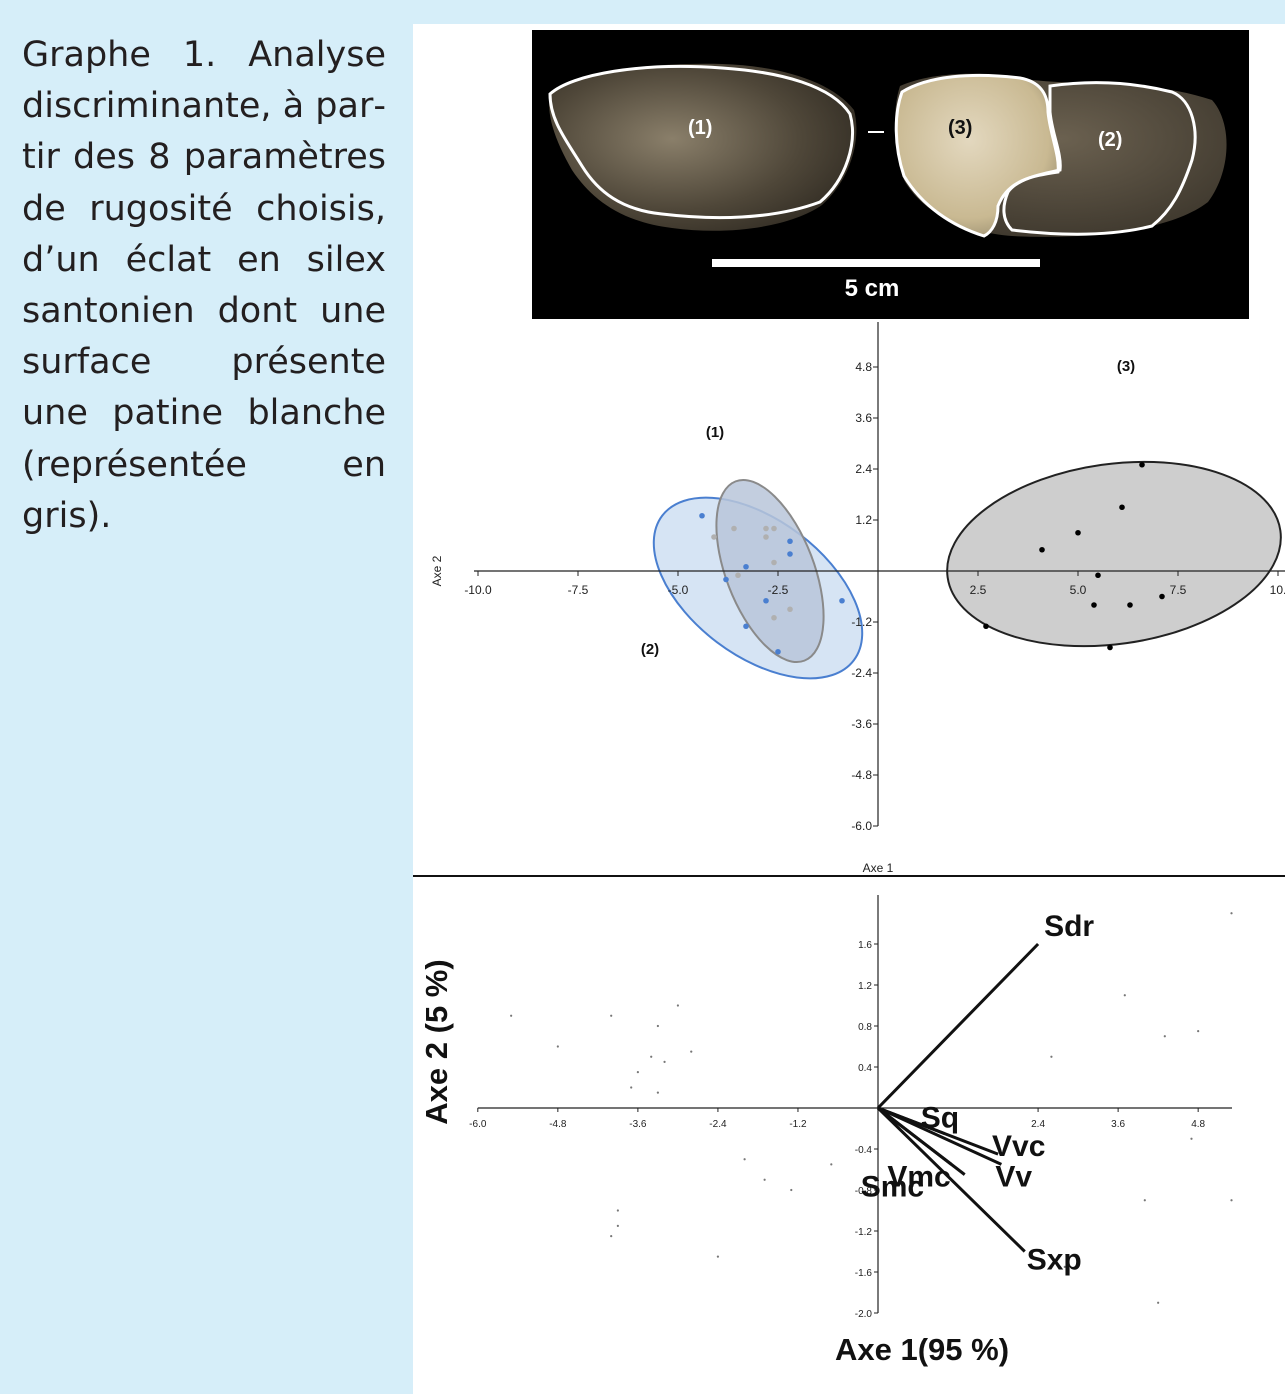 The height and width of the screenshot is (1394, 1285). Describe the element at coordinates (678, 590) in the screenshot. I see `x-tick-label: -5.0` at that location.